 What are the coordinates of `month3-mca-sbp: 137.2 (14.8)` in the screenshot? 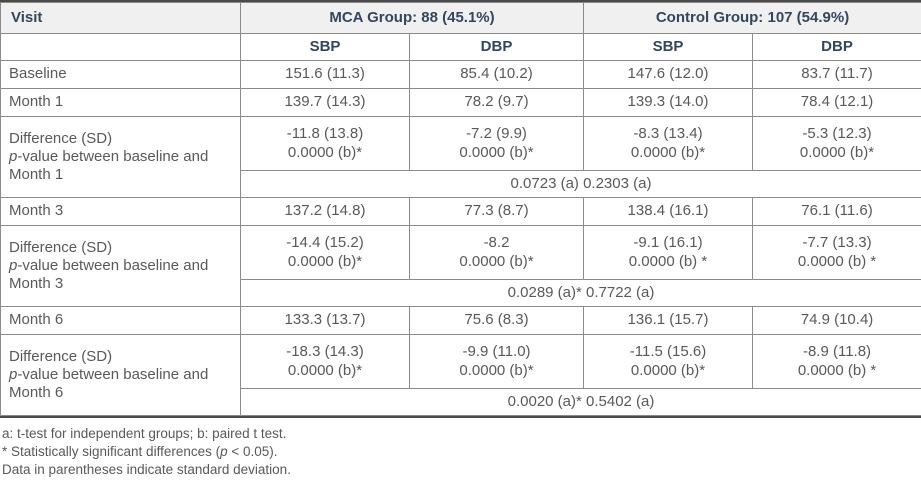 It's located at (325, 211).